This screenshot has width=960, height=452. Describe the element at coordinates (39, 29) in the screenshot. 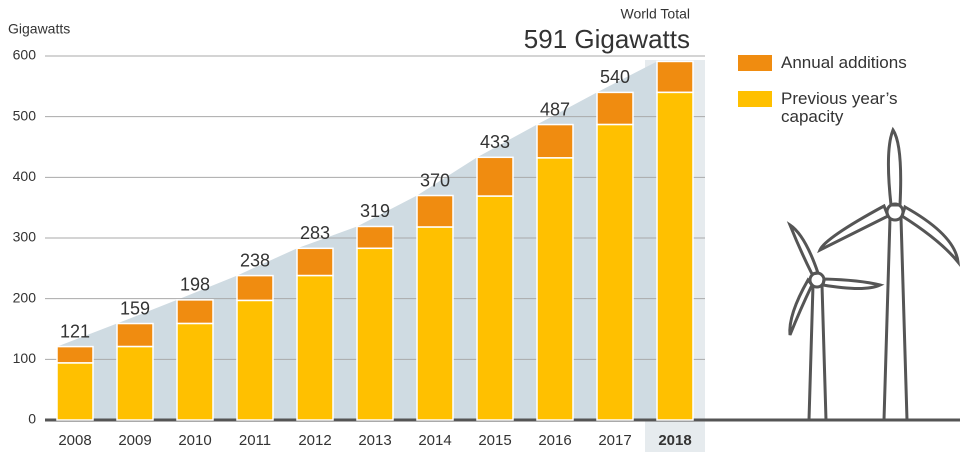

I see `y-axis-label: Gigawatts` at that location.